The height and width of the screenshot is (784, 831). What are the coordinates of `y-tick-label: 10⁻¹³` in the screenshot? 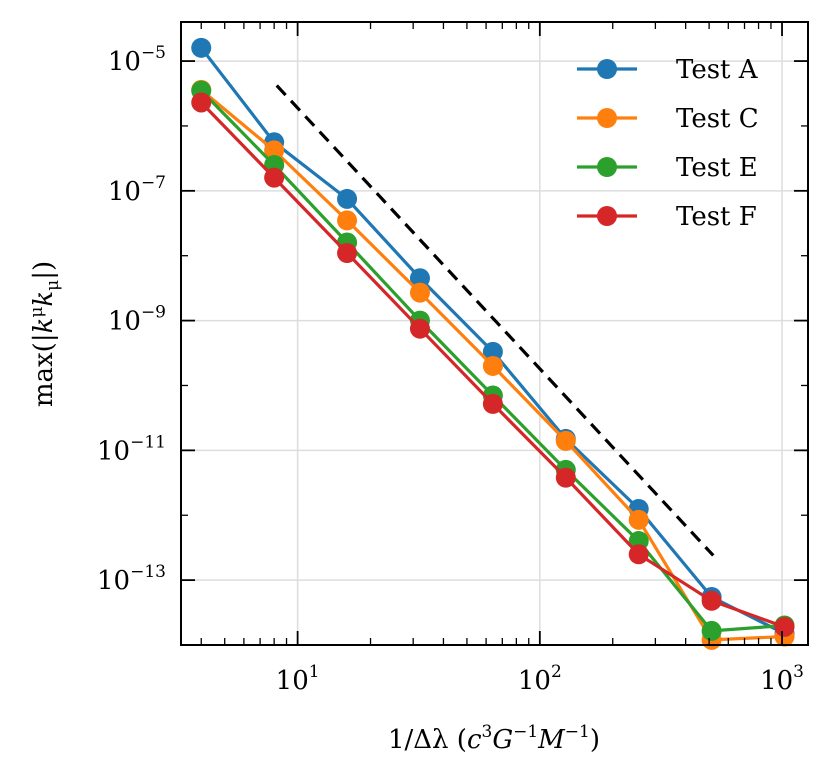 It's located at (131, 579).